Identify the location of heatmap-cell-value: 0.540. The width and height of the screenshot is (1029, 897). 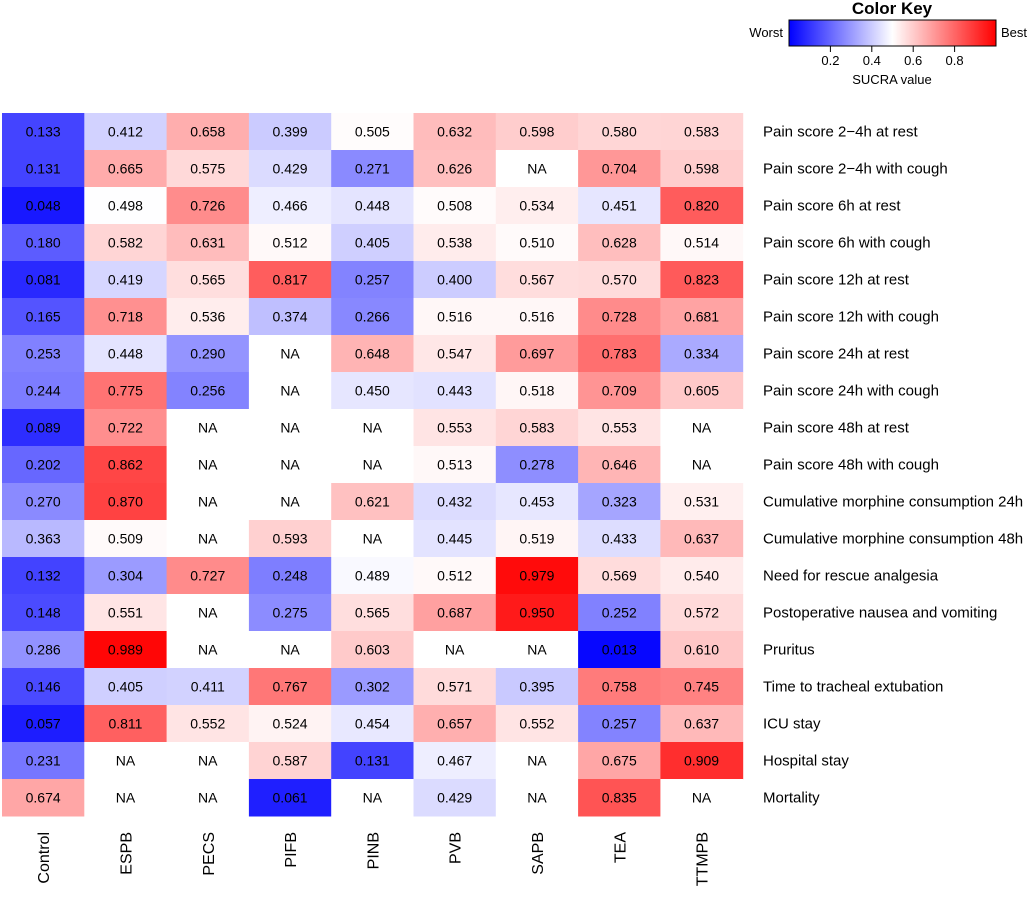
(701, 576).